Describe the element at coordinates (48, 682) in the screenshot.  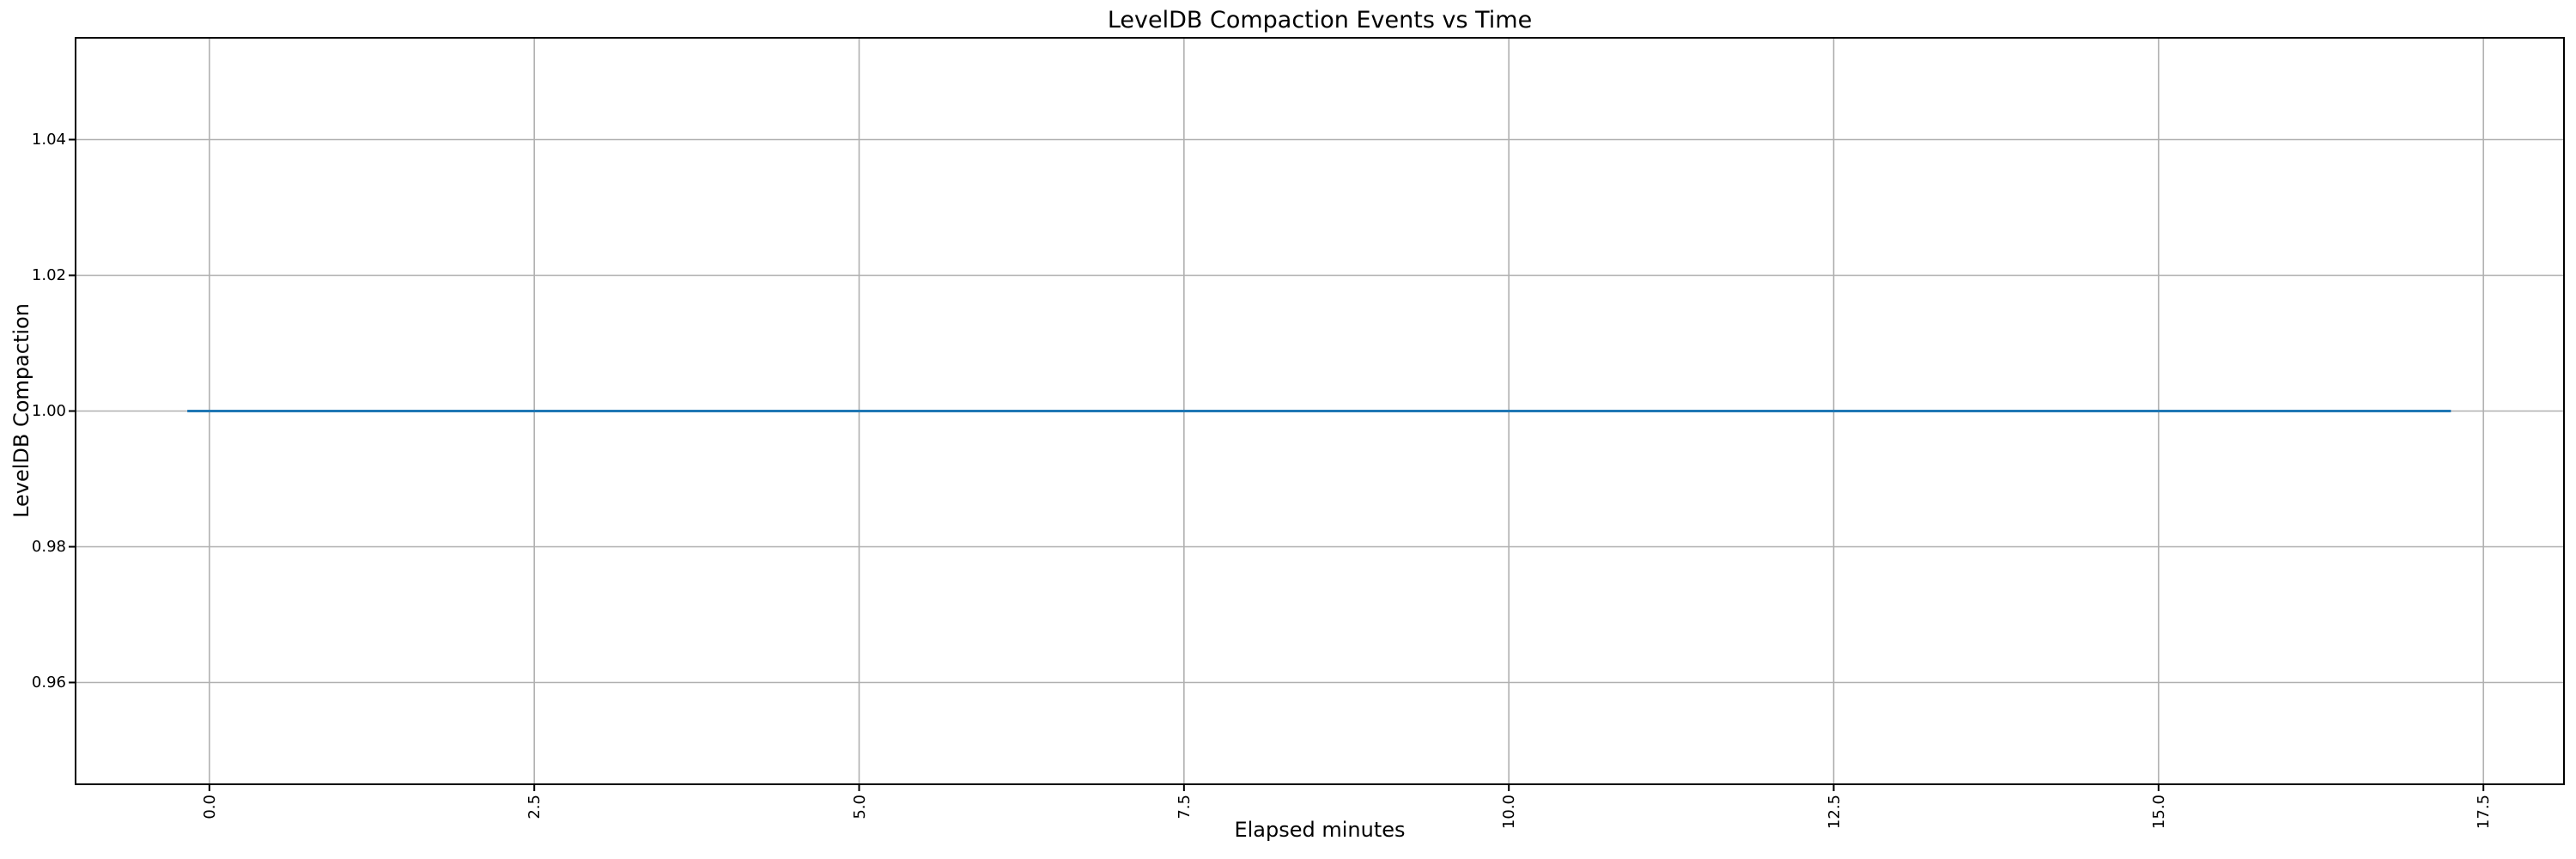
I see `y-tick-label: 0.96` at that location.